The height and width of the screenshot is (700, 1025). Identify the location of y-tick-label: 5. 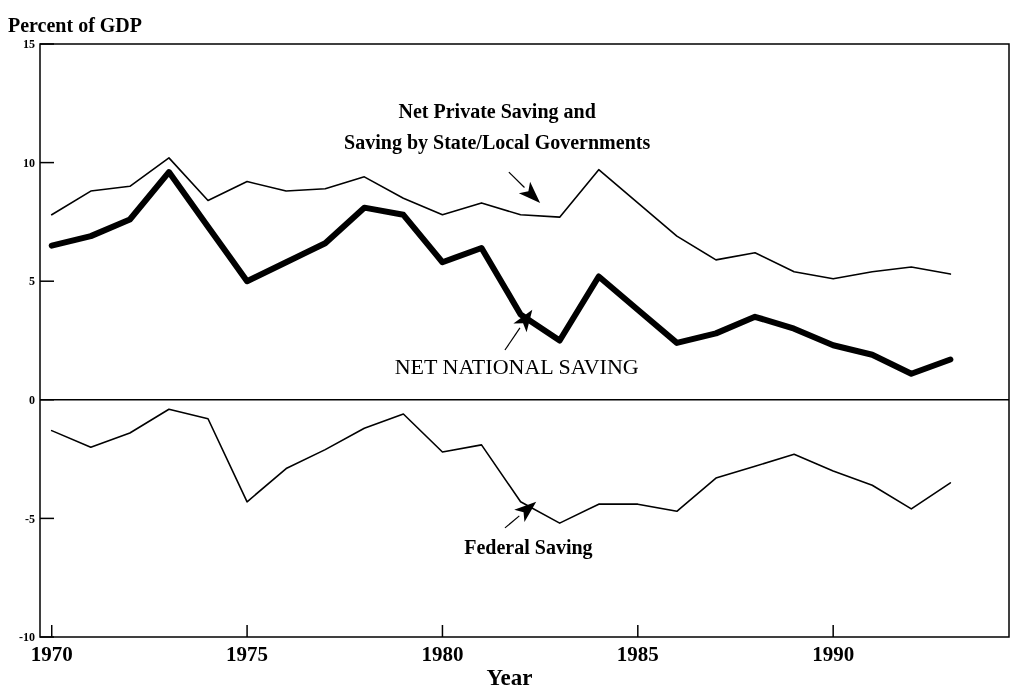
(32, 281).